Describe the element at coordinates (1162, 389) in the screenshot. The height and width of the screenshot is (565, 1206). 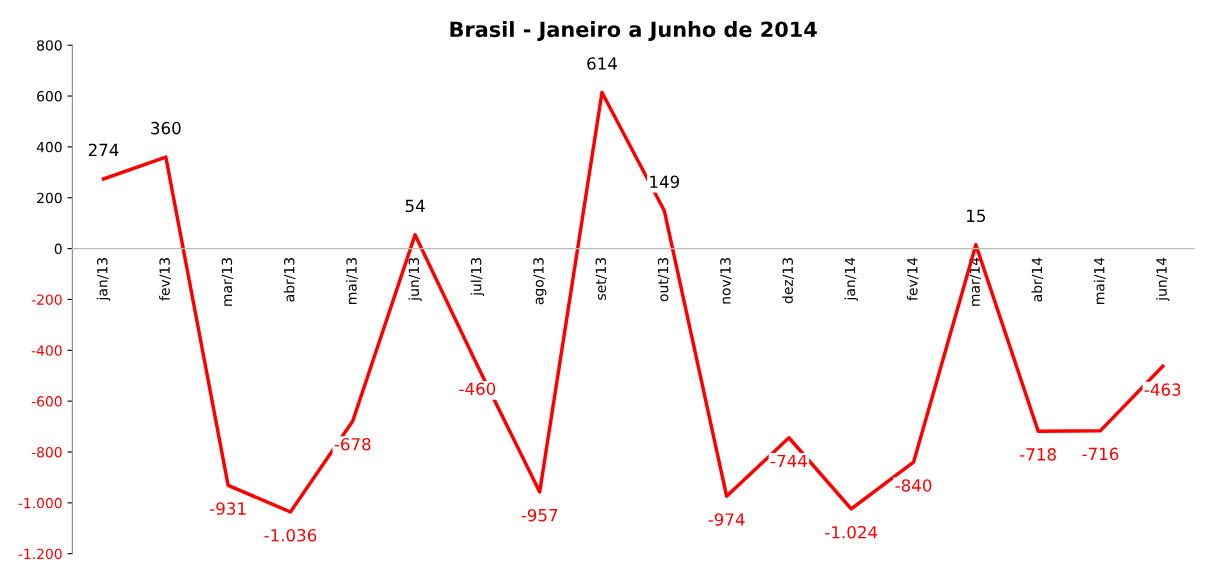
I see `data-label: -463` at that location.